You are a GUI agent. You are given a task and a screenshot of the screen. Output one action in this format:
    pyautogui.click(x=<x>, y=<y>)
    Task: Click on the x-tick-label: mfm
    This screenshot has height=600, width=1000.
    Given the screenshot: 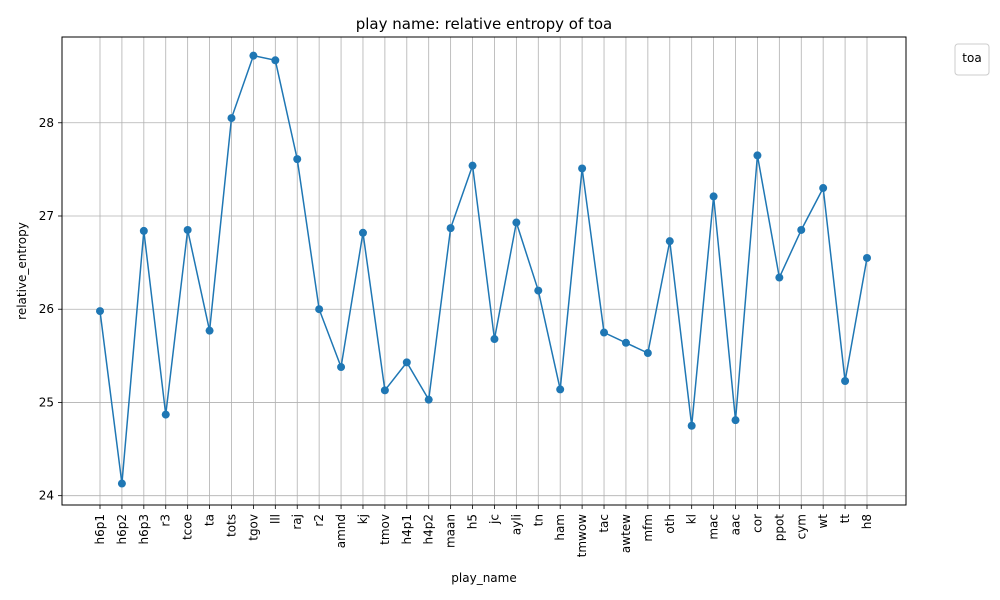 What is the action you would take?
    pyautogui.click(x=648, y=528)
    